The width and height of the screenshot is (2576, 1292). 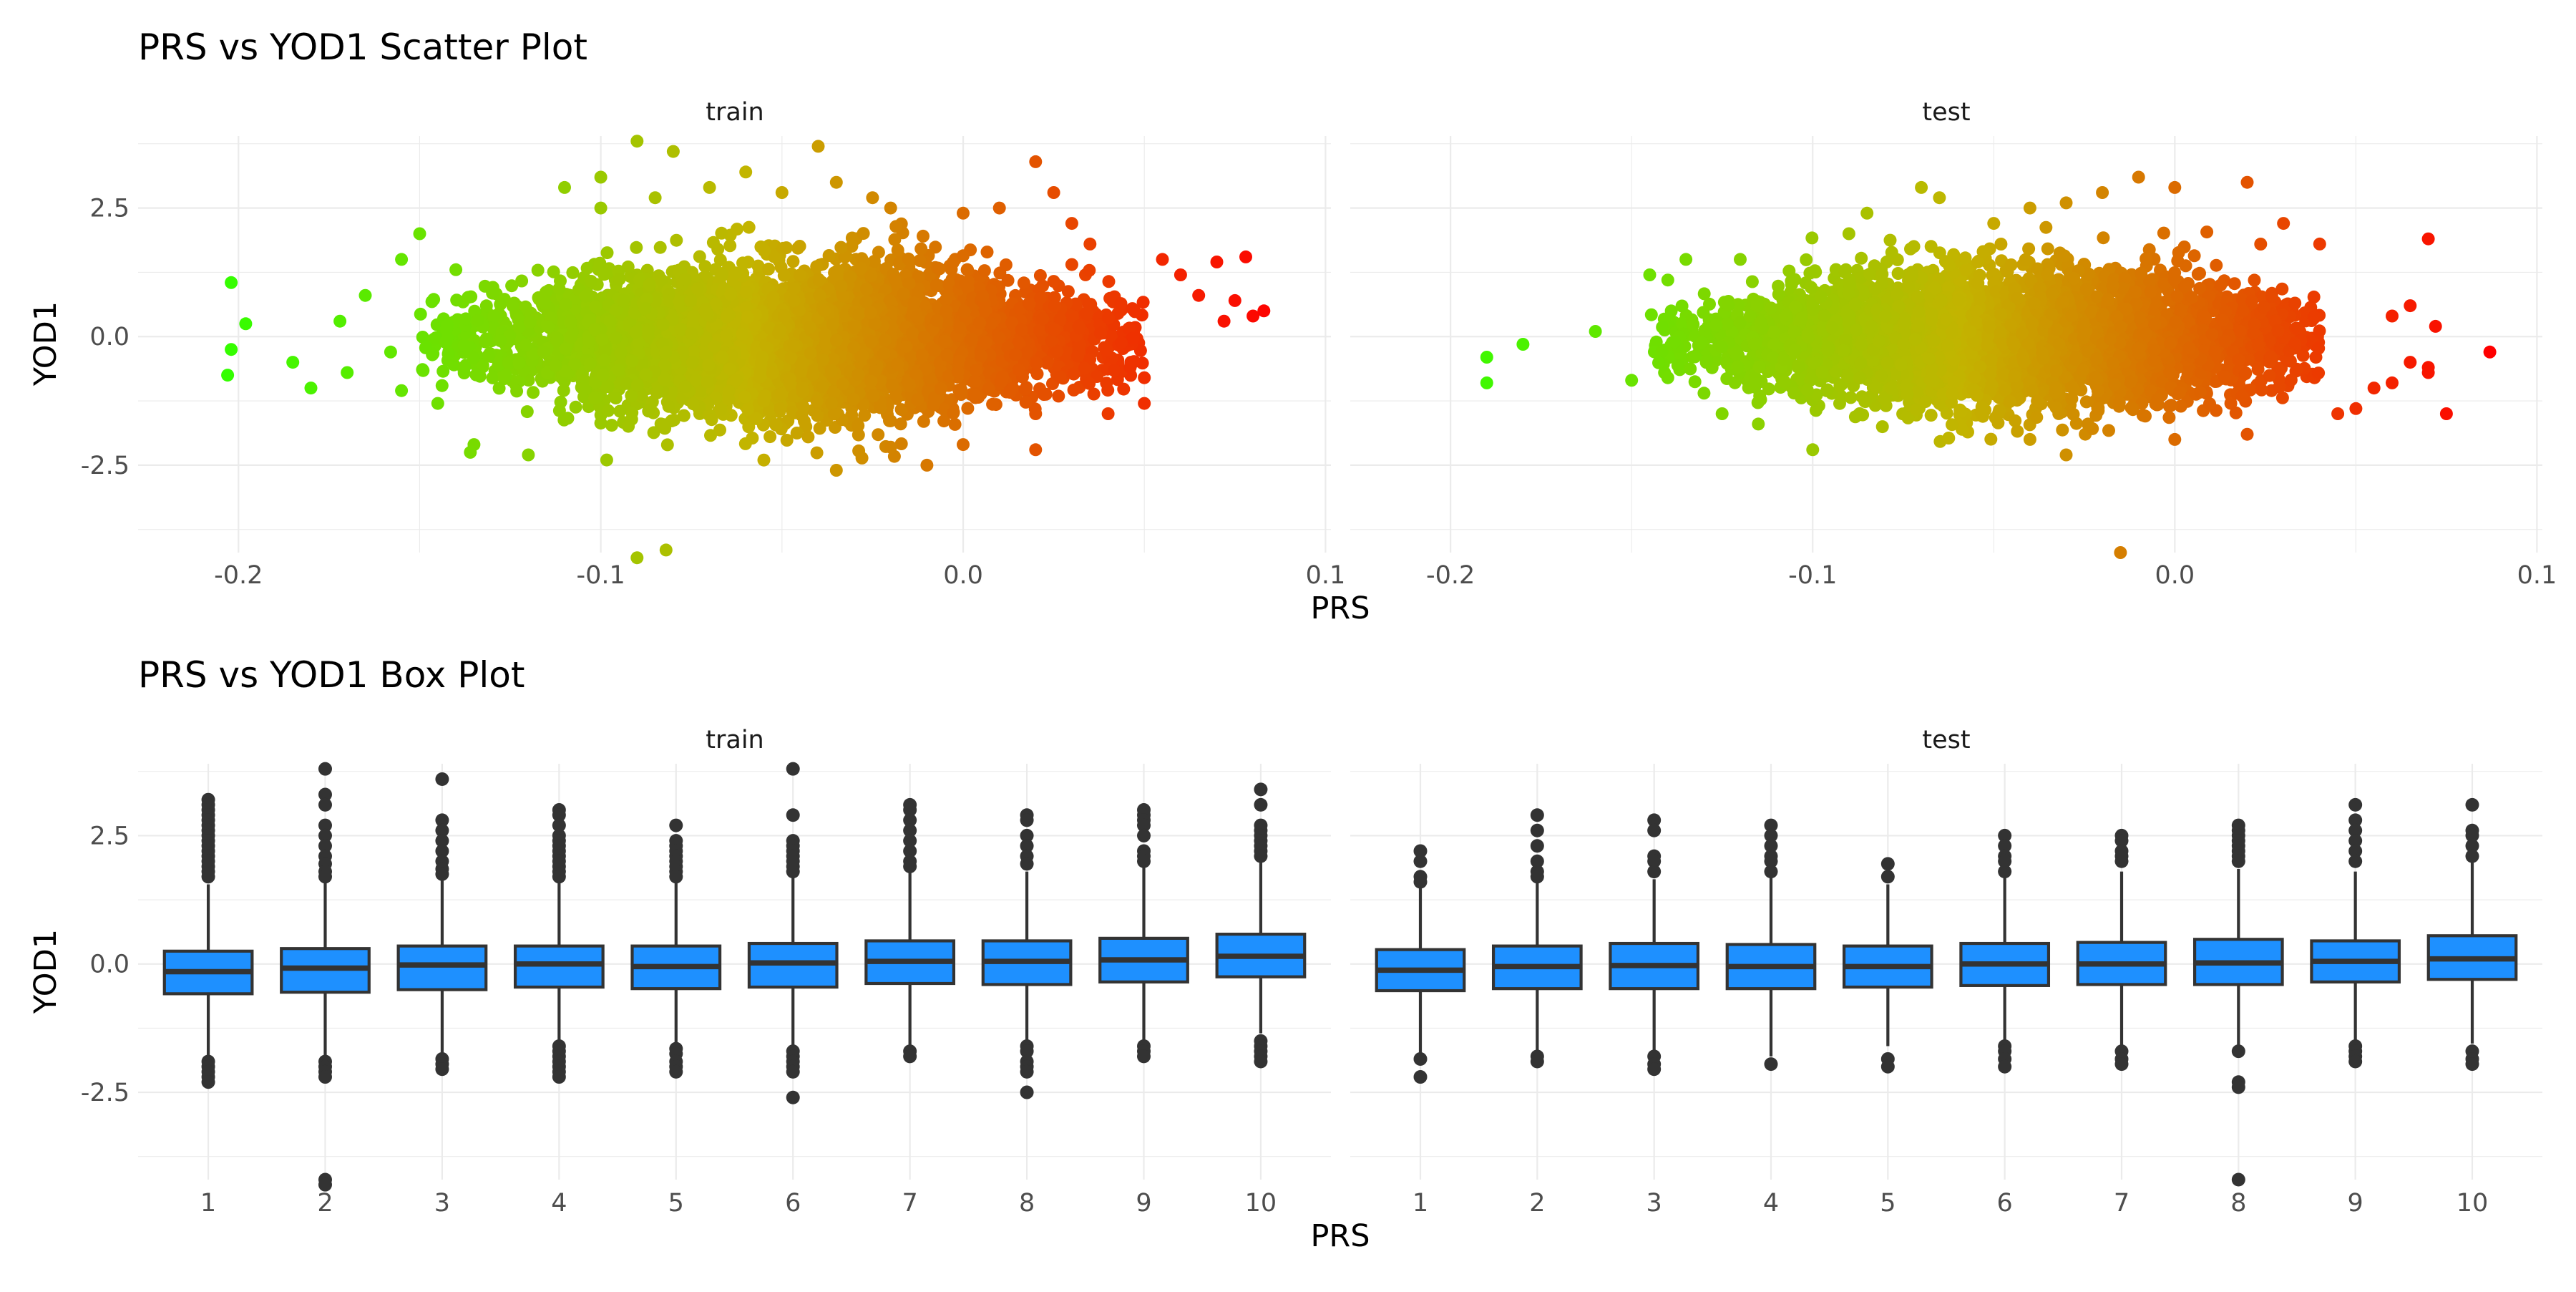 I want to click on scatter-strip-train: train, so click(x=735, y=112).